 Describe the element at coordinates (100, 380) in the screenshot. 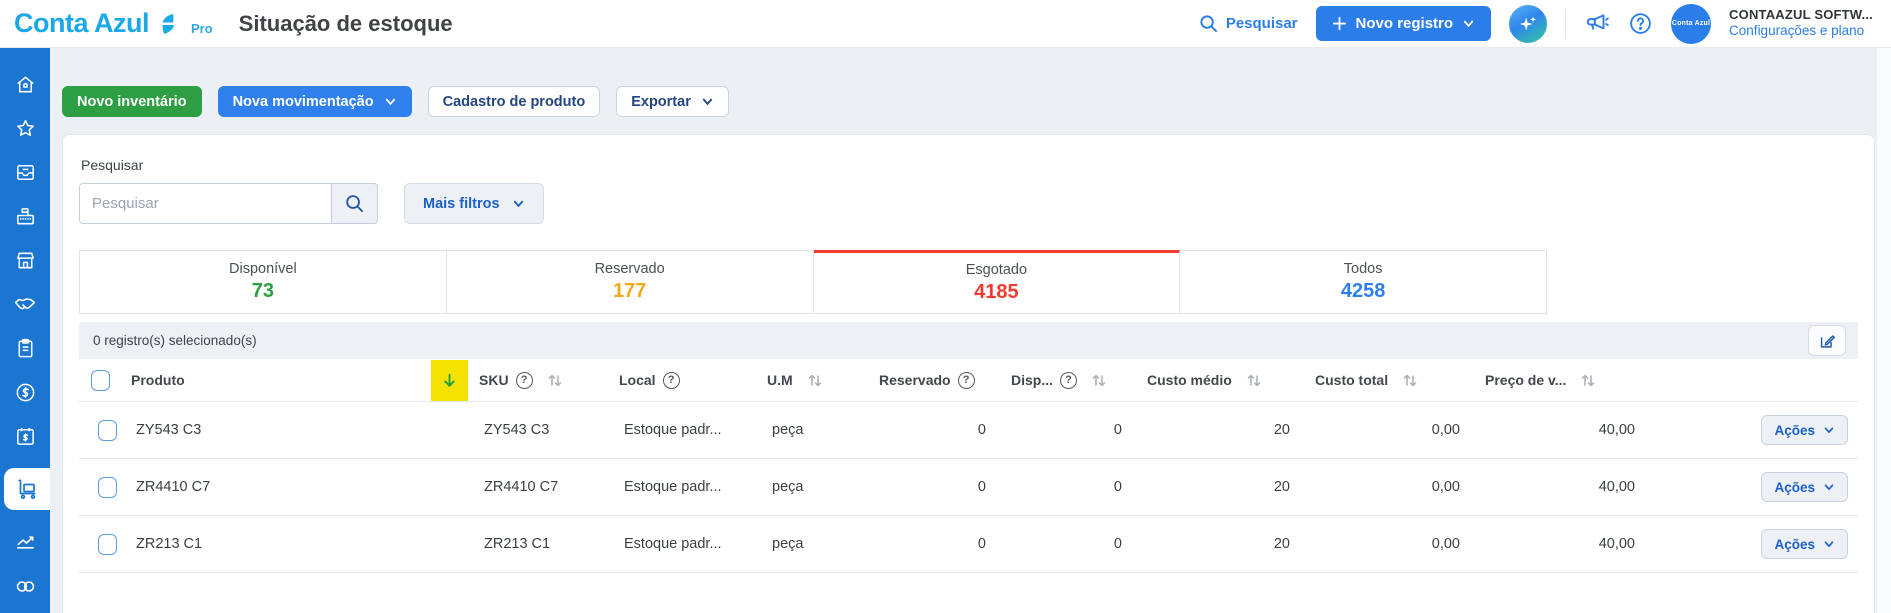

I see `select-all-checkbox` at that location.